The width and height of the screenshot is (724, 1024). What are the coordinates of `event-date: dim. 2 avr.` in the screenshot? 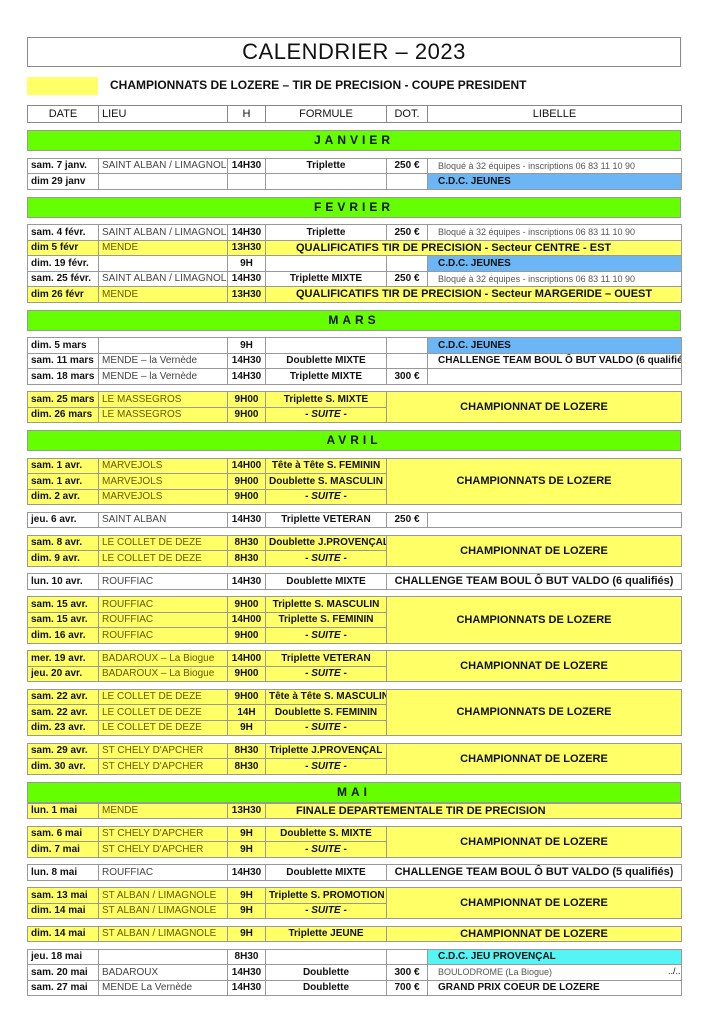 It's located at (63, 496).